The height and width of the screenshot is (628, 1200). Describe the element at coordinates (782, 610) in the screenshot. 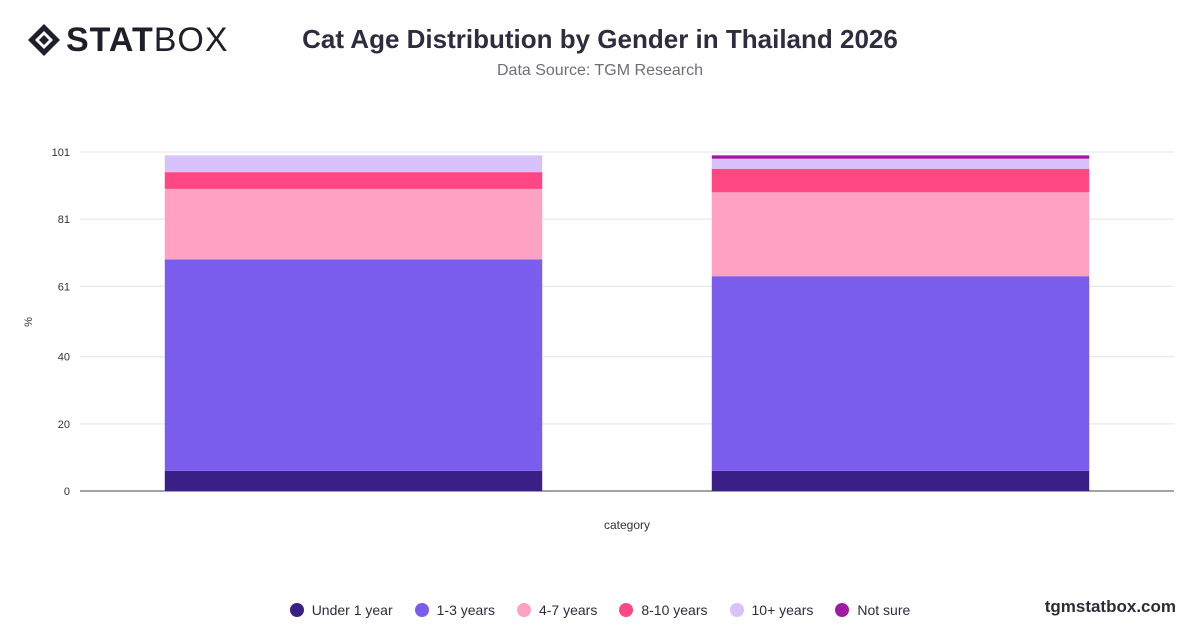

I see `legend-label: 10+ years` at that location.